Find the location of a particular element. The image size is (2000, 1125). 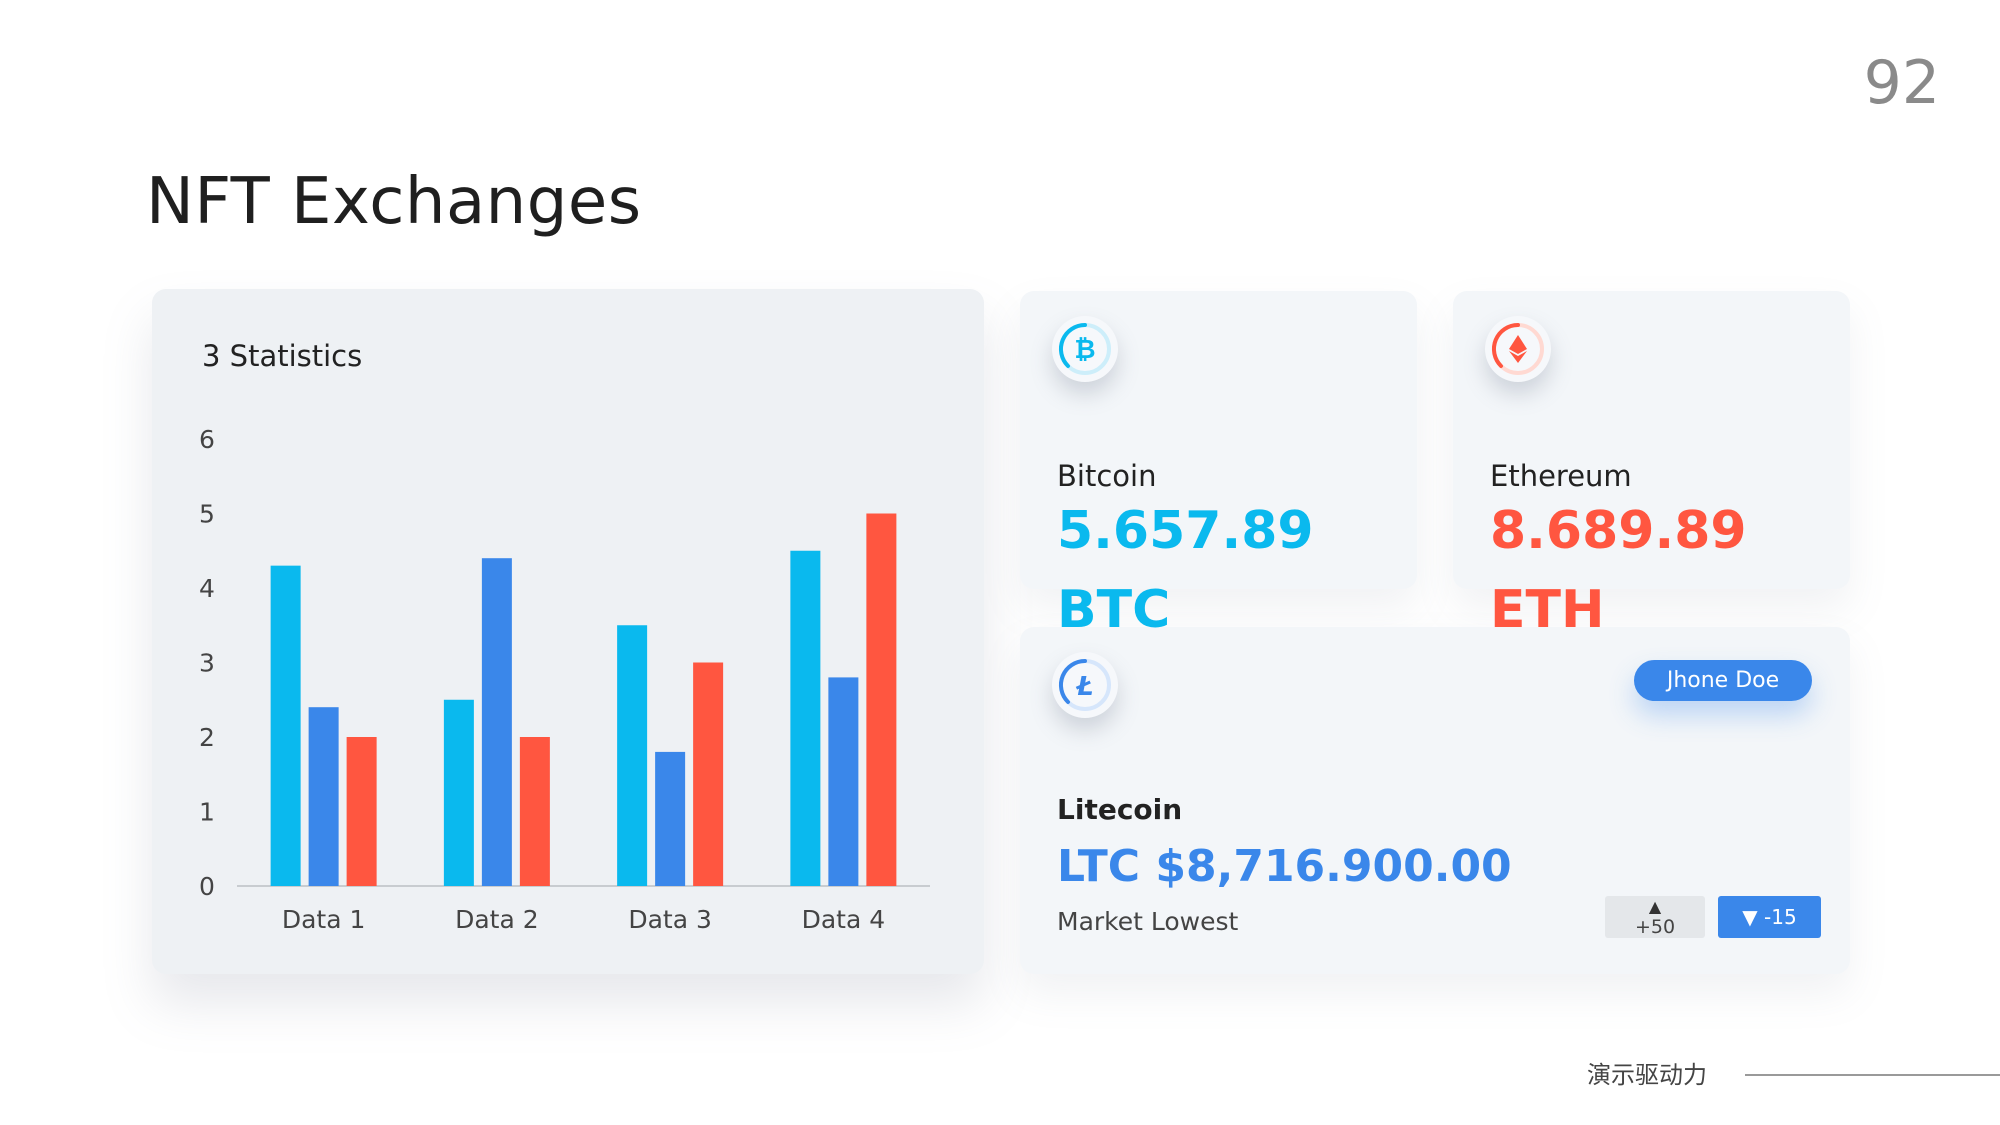

bitcoin-value: 5.657.89 is located at coordinates (1185, 531).